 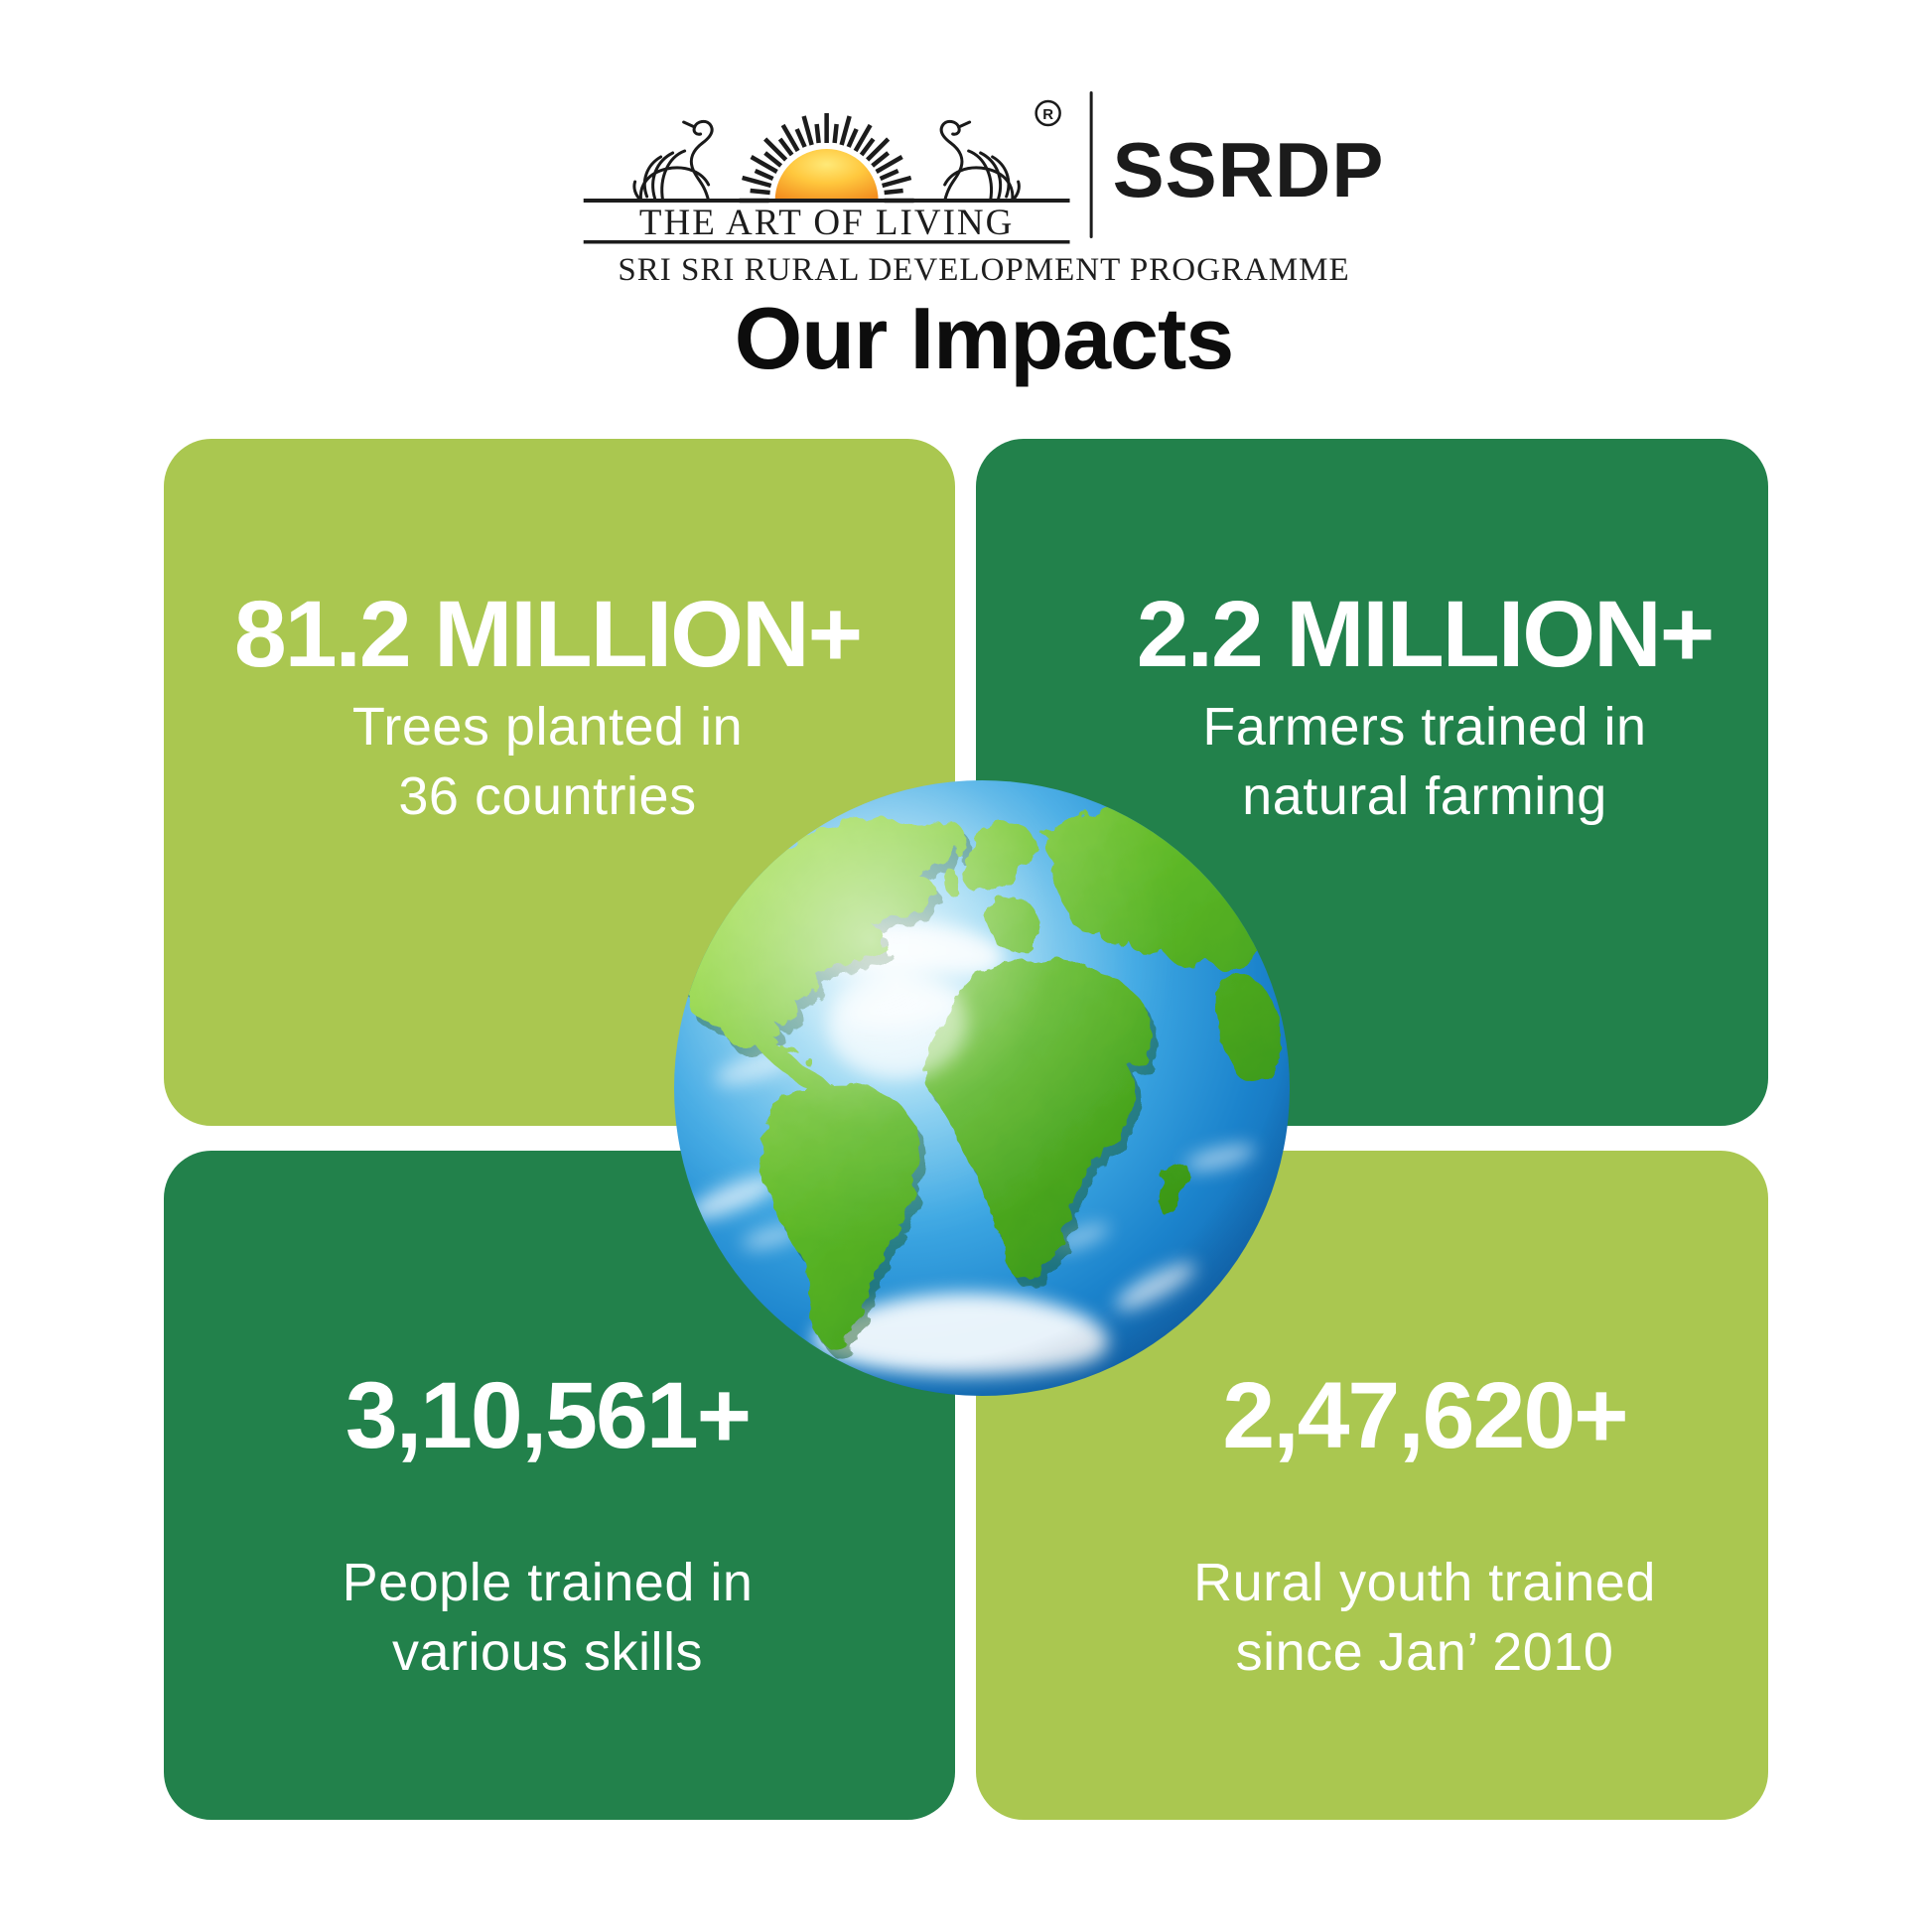 What do you see at coordinates (984, 270) in the screenshot?
I see `org-full-name: SRI SRI RURAL DEVELOPMENT PROGRAMME` at bounding box center [984, 270].